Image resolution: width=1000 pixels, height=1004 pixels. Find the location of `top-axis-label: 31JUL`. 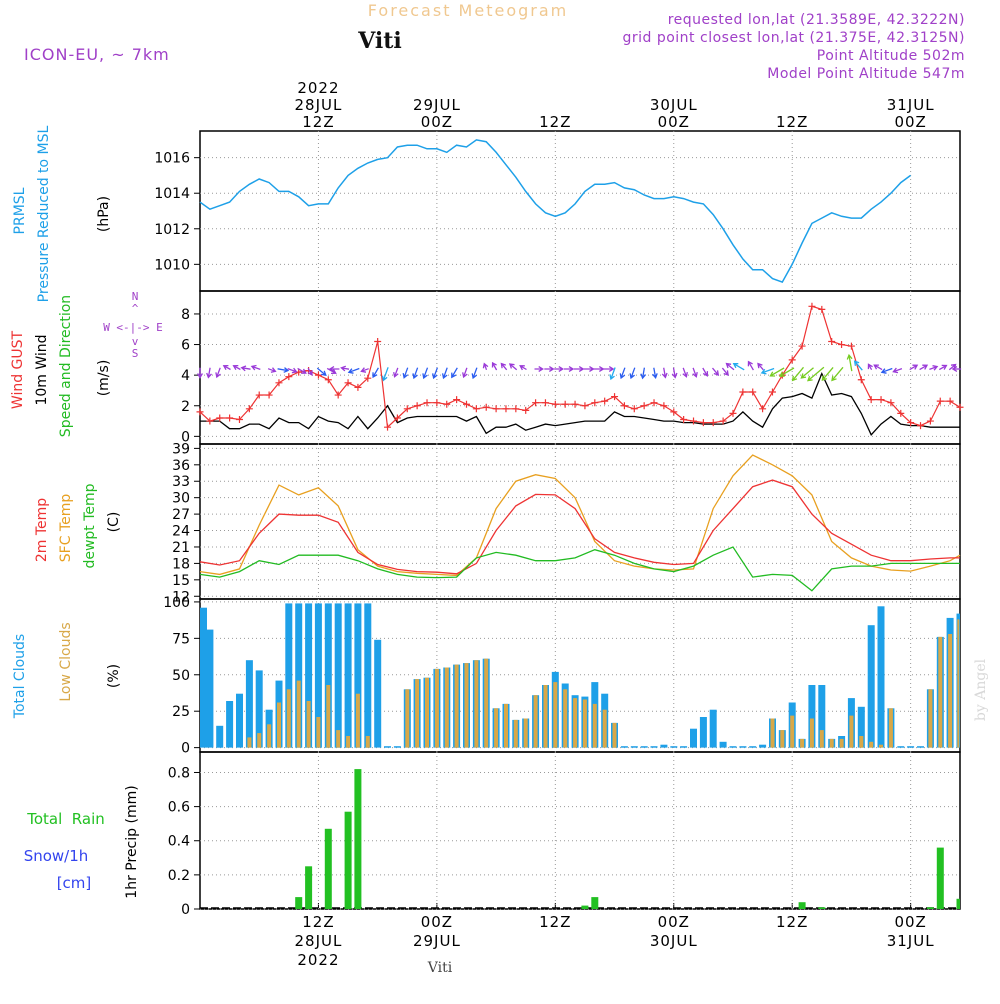

top-axis-label: 31JUL is located at coordinates (911, 105).